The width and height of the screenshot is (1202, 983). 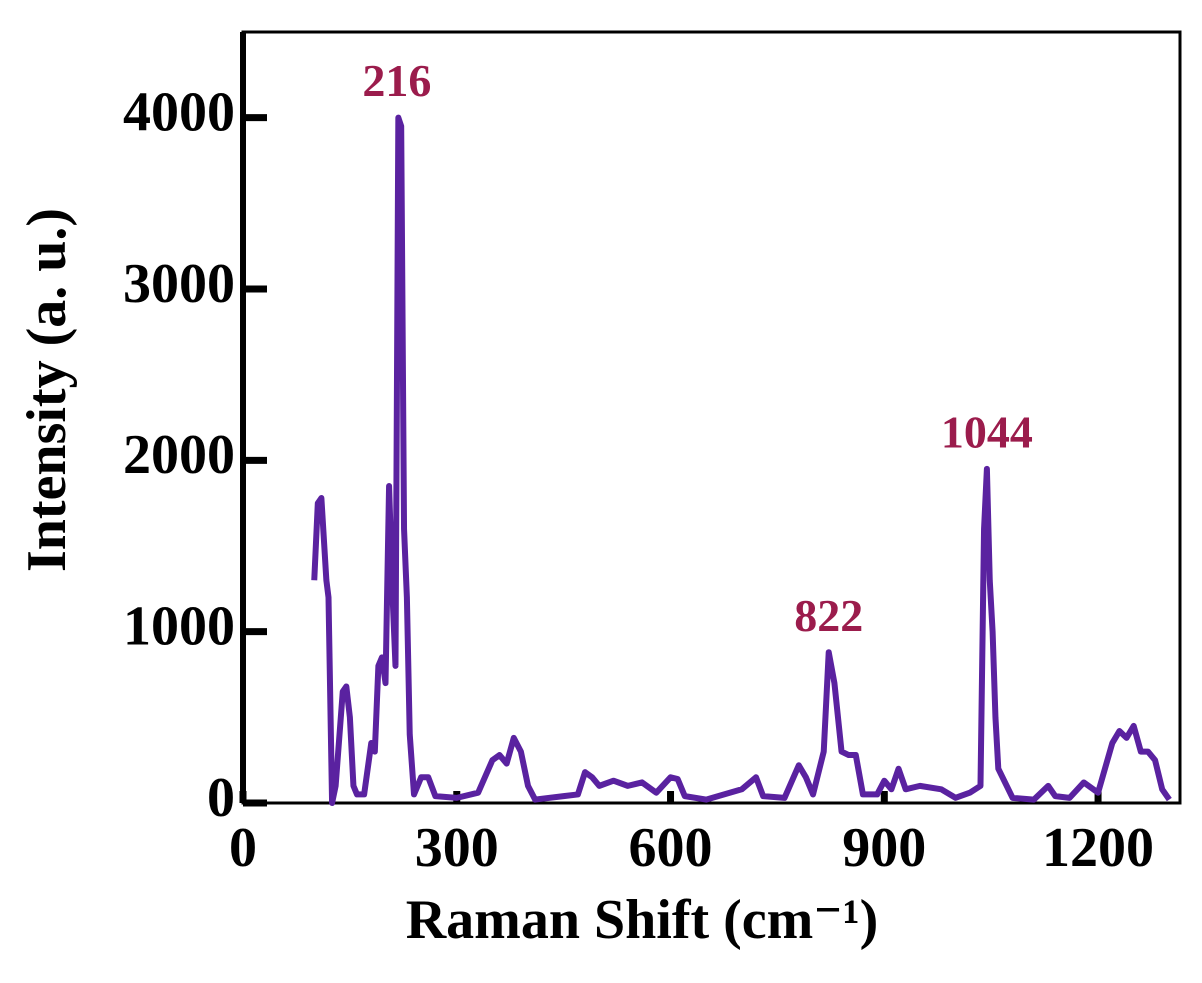 What do you see at coordinates (179, 284) in the screenshot?
I see `y-tick-label: 3000` at bounding box center [179, 284].